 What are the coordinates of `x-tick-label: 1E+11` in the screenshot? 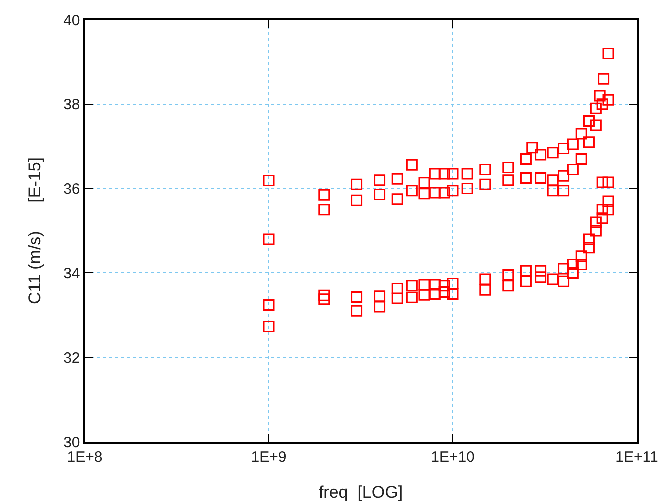 It's located at (637, 457).